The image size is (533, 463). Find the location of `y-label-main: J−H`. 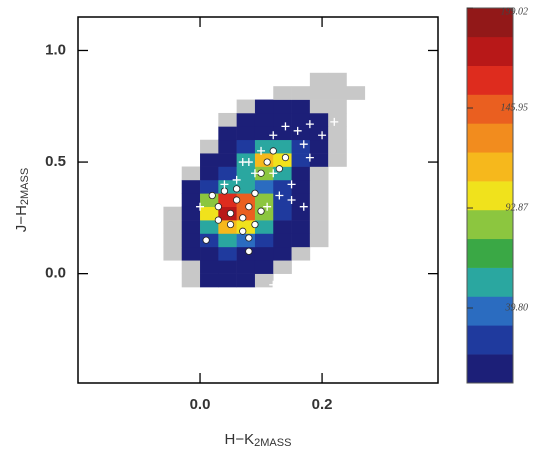

y-label-main: J−H is located at coordinates (21, 218).